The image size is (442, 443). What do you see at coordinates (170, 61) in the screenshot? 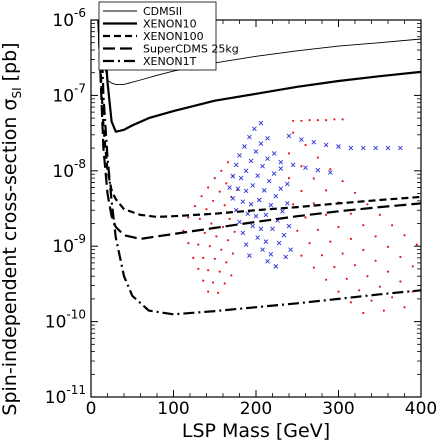
I see `legend-label: XENON1T` at bounding box center [170, 61].